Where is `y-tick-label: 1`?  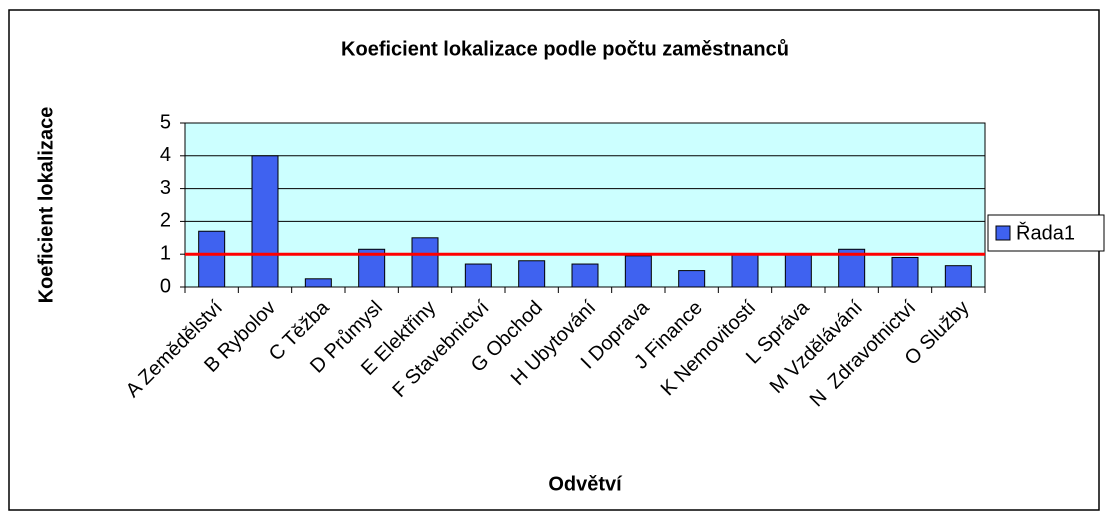
y-tick-label: 1 is located at coordinates (165, 253).